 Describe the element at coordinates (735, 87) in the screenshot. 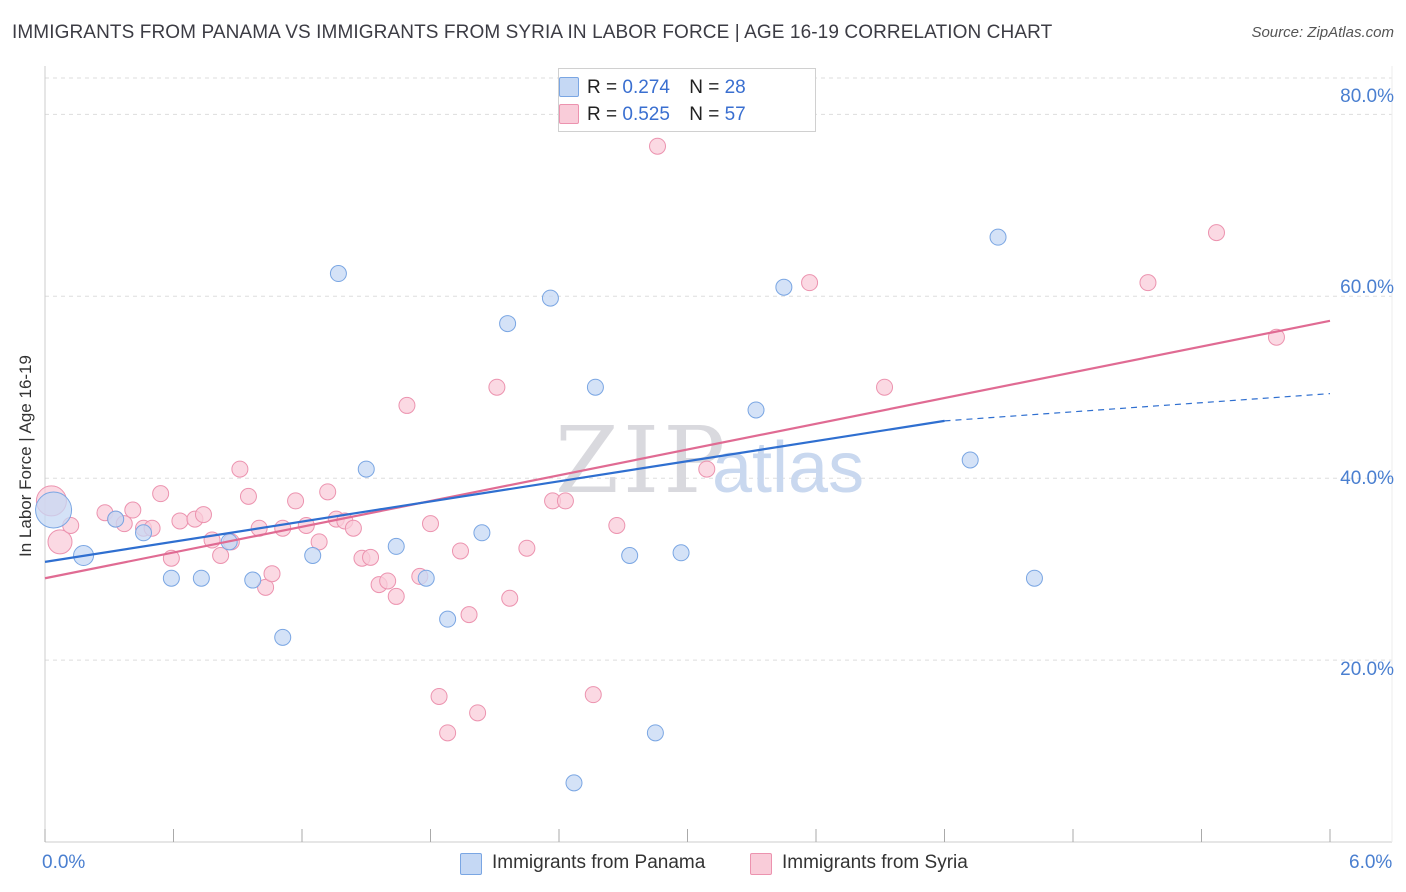

I see `legend-n-value: 28` at that location.